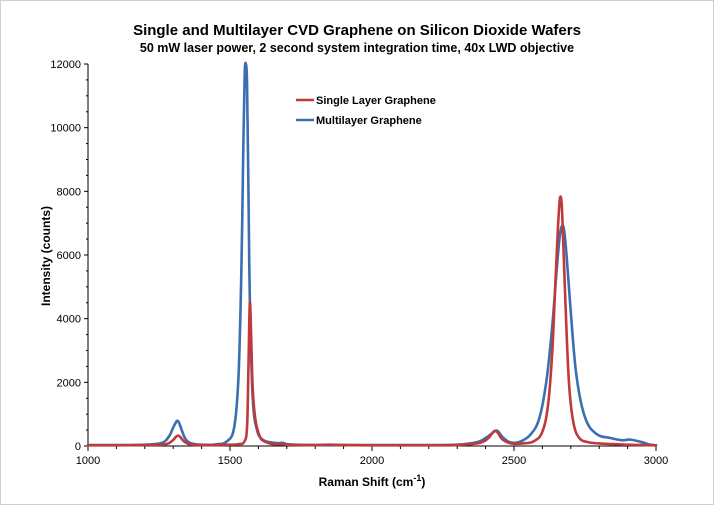 The image size is (714, 505). What do you see at coordinates (65, 65) in the screenshot?
I see `y-tick-label: 12000` at bounding box center [65, 65].